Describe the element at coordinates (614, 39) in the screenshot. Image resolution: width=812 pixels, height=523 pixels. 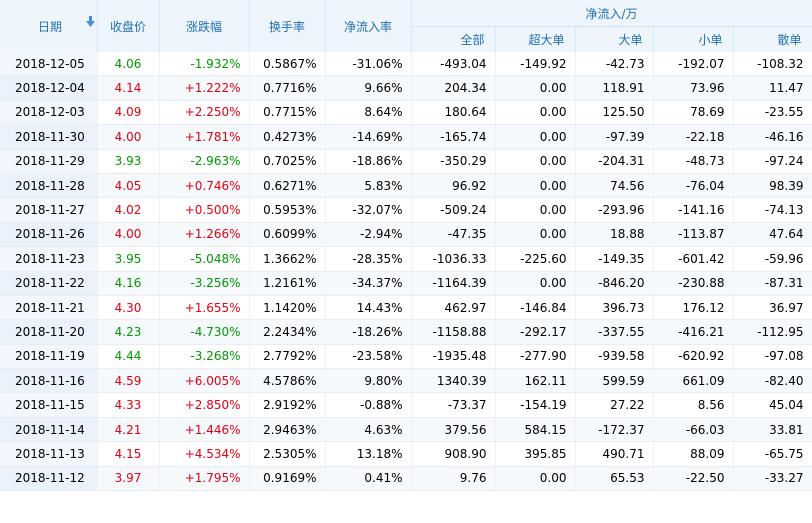
I see `header-big: 大单` at that location.